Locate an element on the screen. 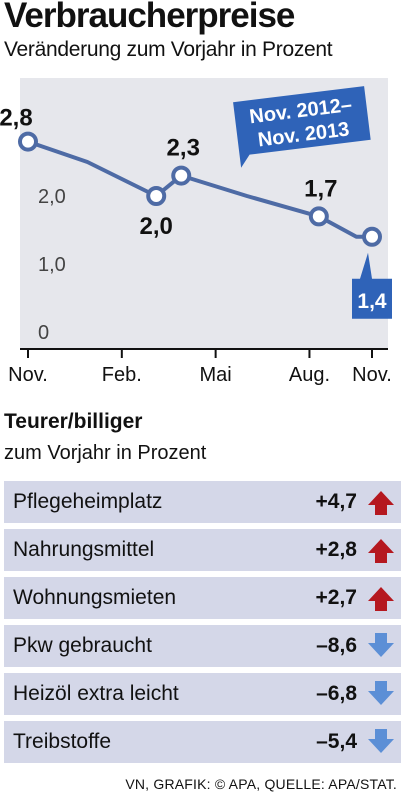 Image resolution: width=403 pixels, height=800 pixels. y-axis: 0 1,0 2,0 is located at coordinates (52, 265).